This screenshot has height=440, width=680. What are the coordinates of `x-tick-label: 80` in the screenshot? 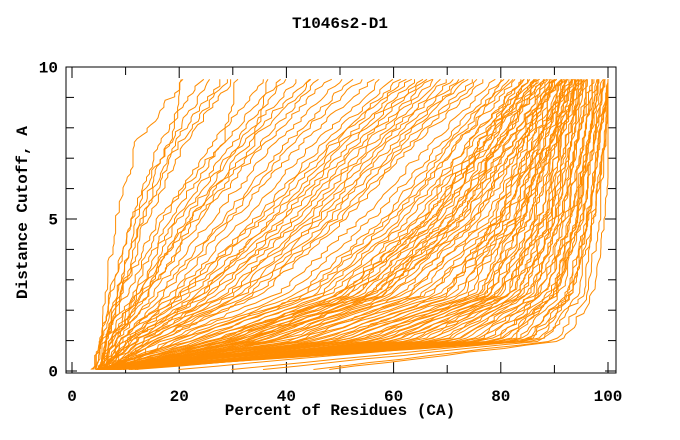 It's located at (500, 397).